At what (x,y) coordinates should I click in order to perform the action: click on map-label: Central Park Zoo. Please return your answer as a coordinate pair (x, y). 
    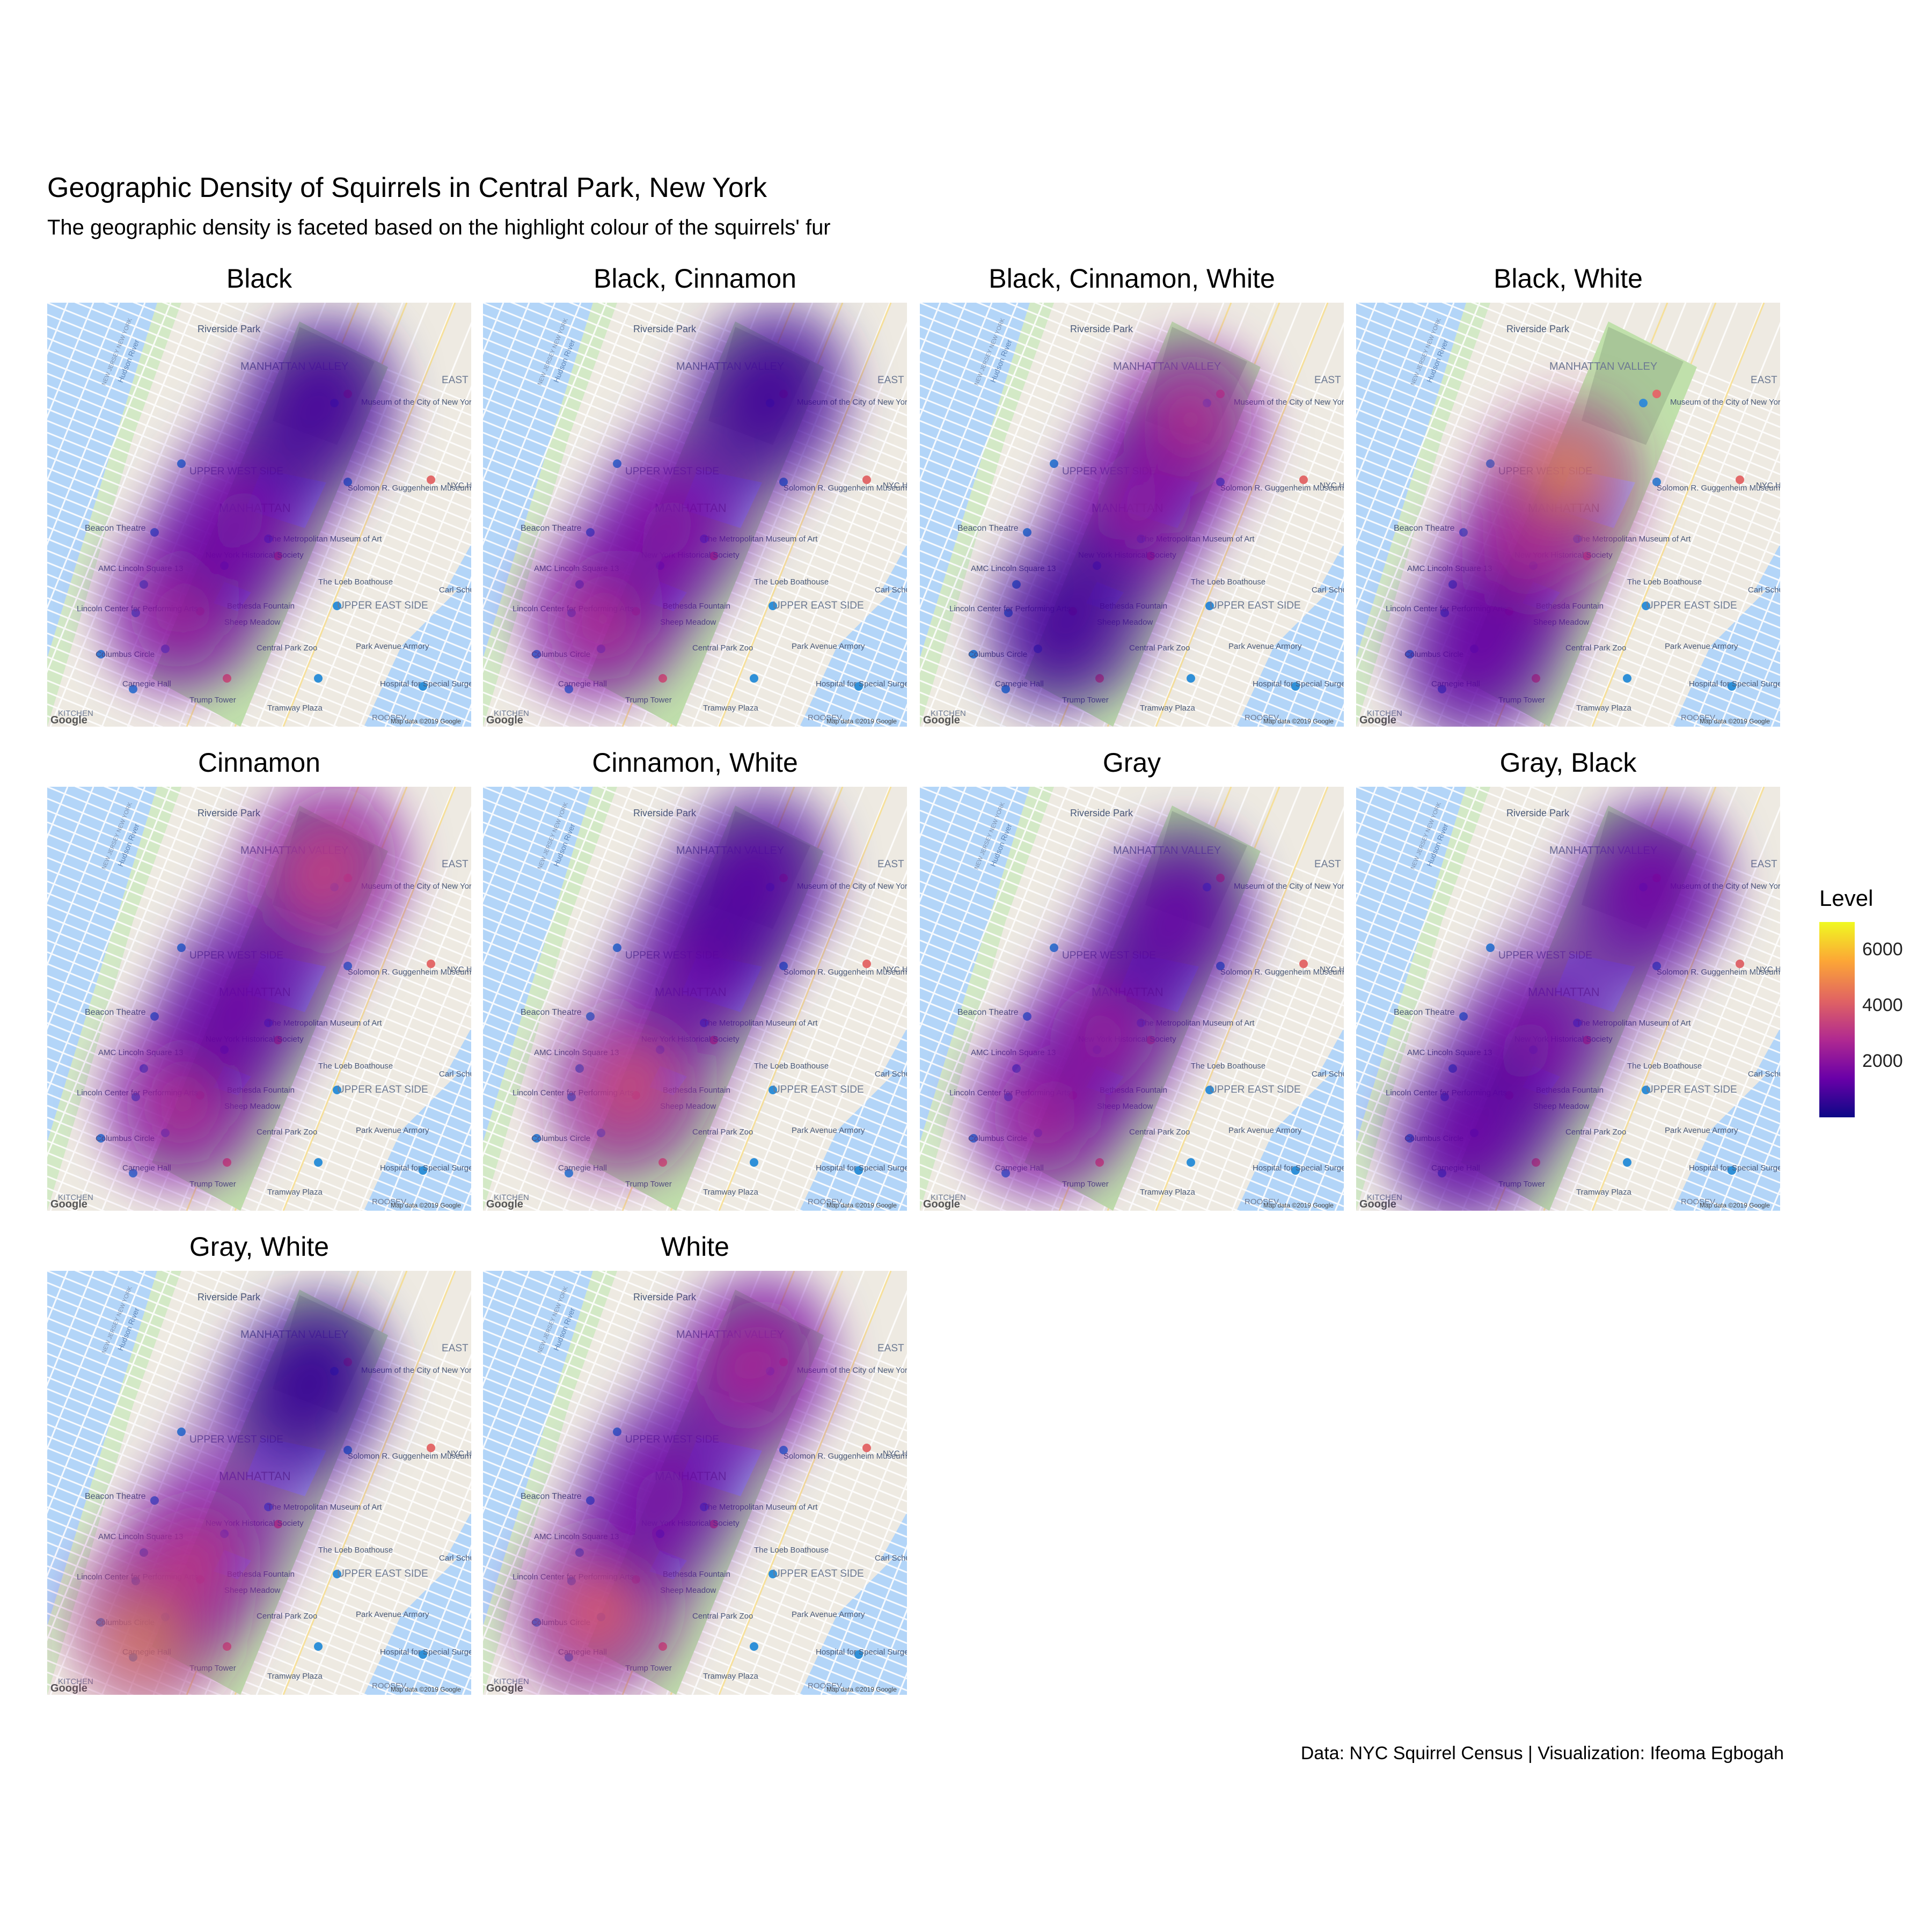
    Looking at the image, I should click on (1159, 1132).